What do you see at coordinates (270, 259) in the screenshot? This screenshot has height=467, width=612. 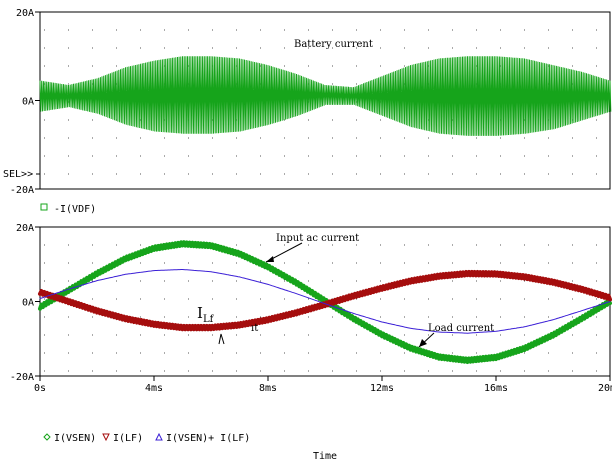 I see `annotation-input-arrowhead-icon` at bounding box center [270, 259].